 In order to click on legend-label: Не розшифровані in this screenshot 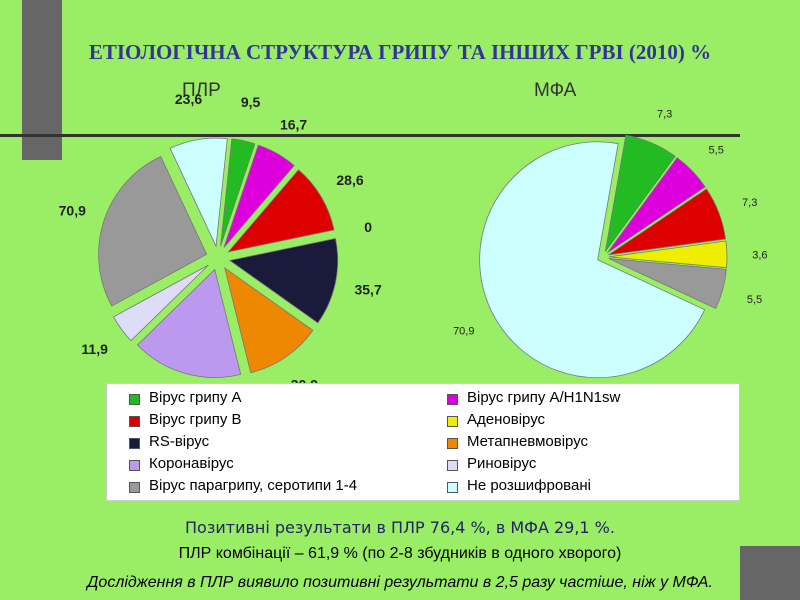, I will do `click(529, 485)`.